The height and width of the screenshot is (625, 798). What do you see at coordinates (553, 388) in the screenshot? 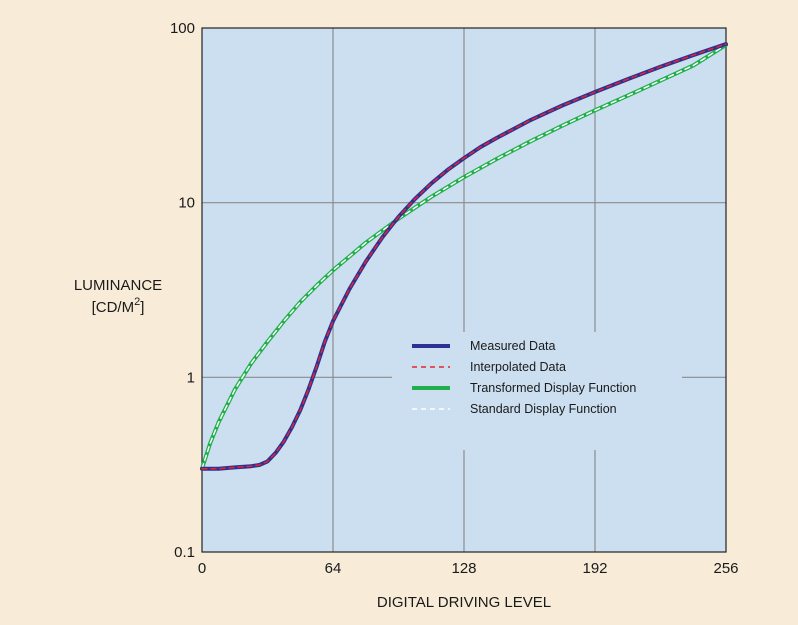
I see `legend-label-transformed: Transformed Display Function` at bounding box center [553, 388].